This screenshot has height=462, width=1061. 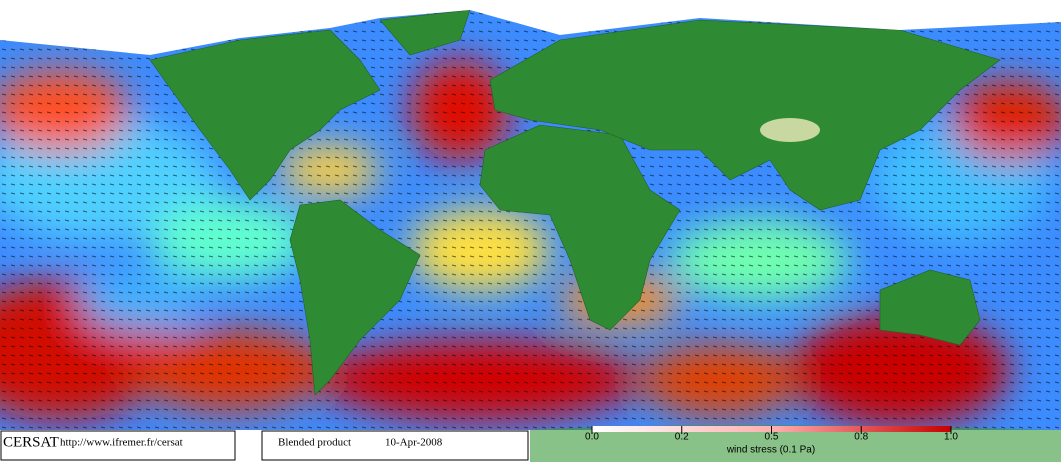 What do you see at coordinates (121, 443) in the screenshot?
I see `url: http://www.ifremer.fr/cersat` at bounding box center [121, 443].